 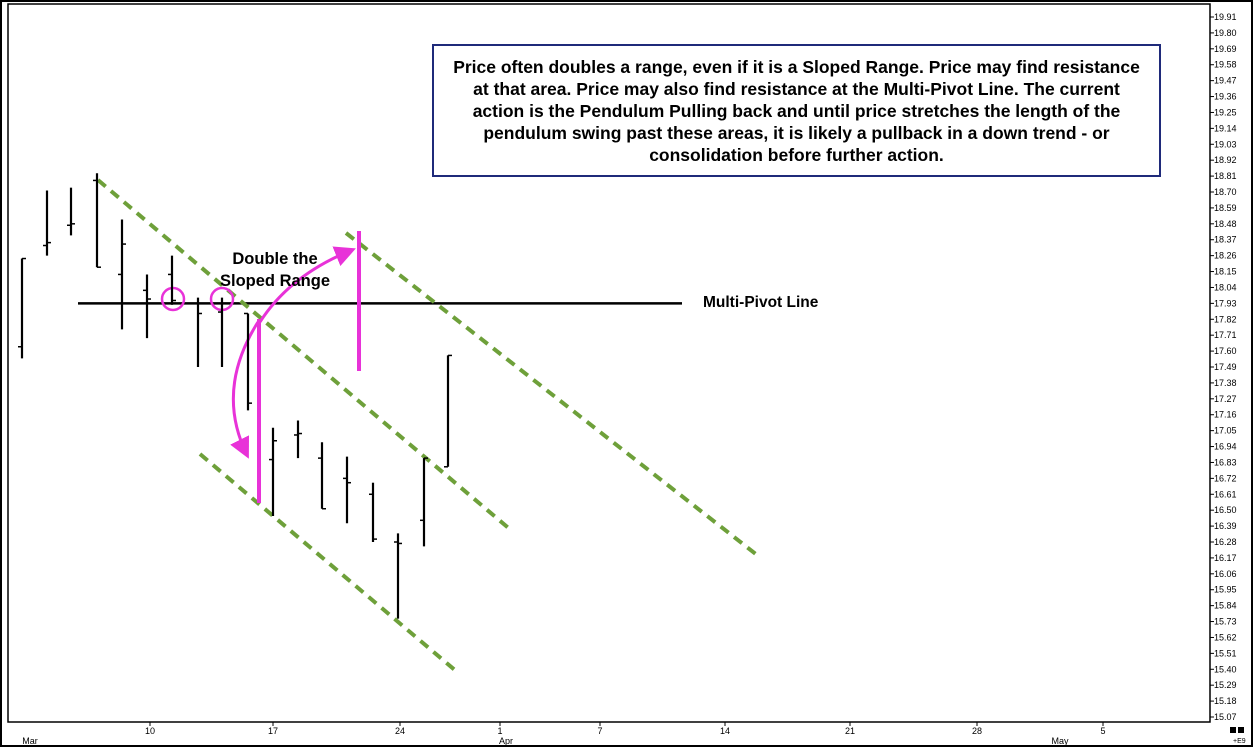 I want to click on y-tick-label: 19.80, so click(x=1225, y=33).